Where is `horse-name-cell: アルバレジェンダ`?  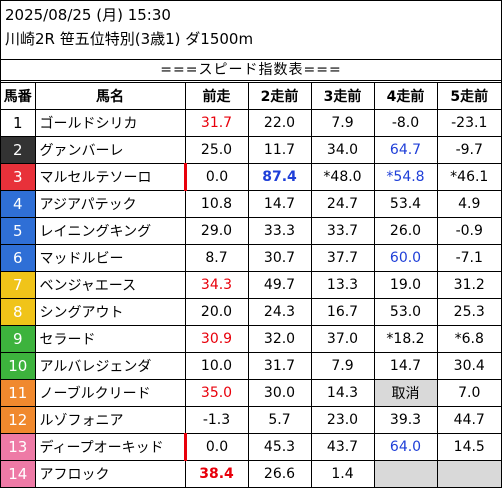
horse-name-cell: アルバレジェンダ is located at coordinates (110, 366).